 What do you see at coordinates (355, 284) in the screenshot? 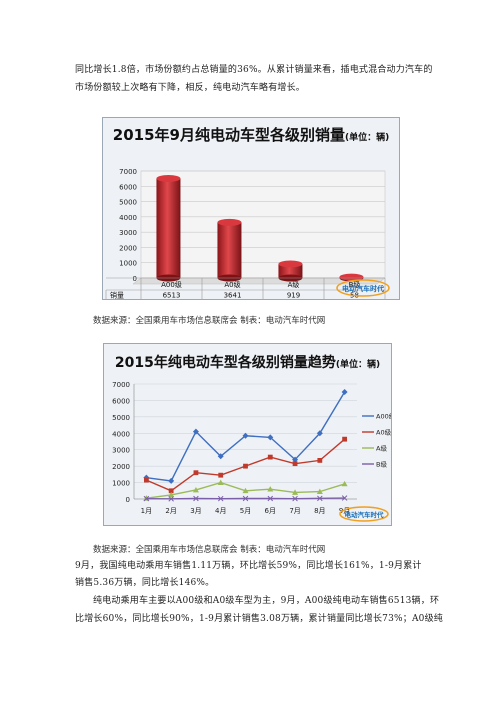
I see `x-category-label: B级` at bounding box center [355, 284].